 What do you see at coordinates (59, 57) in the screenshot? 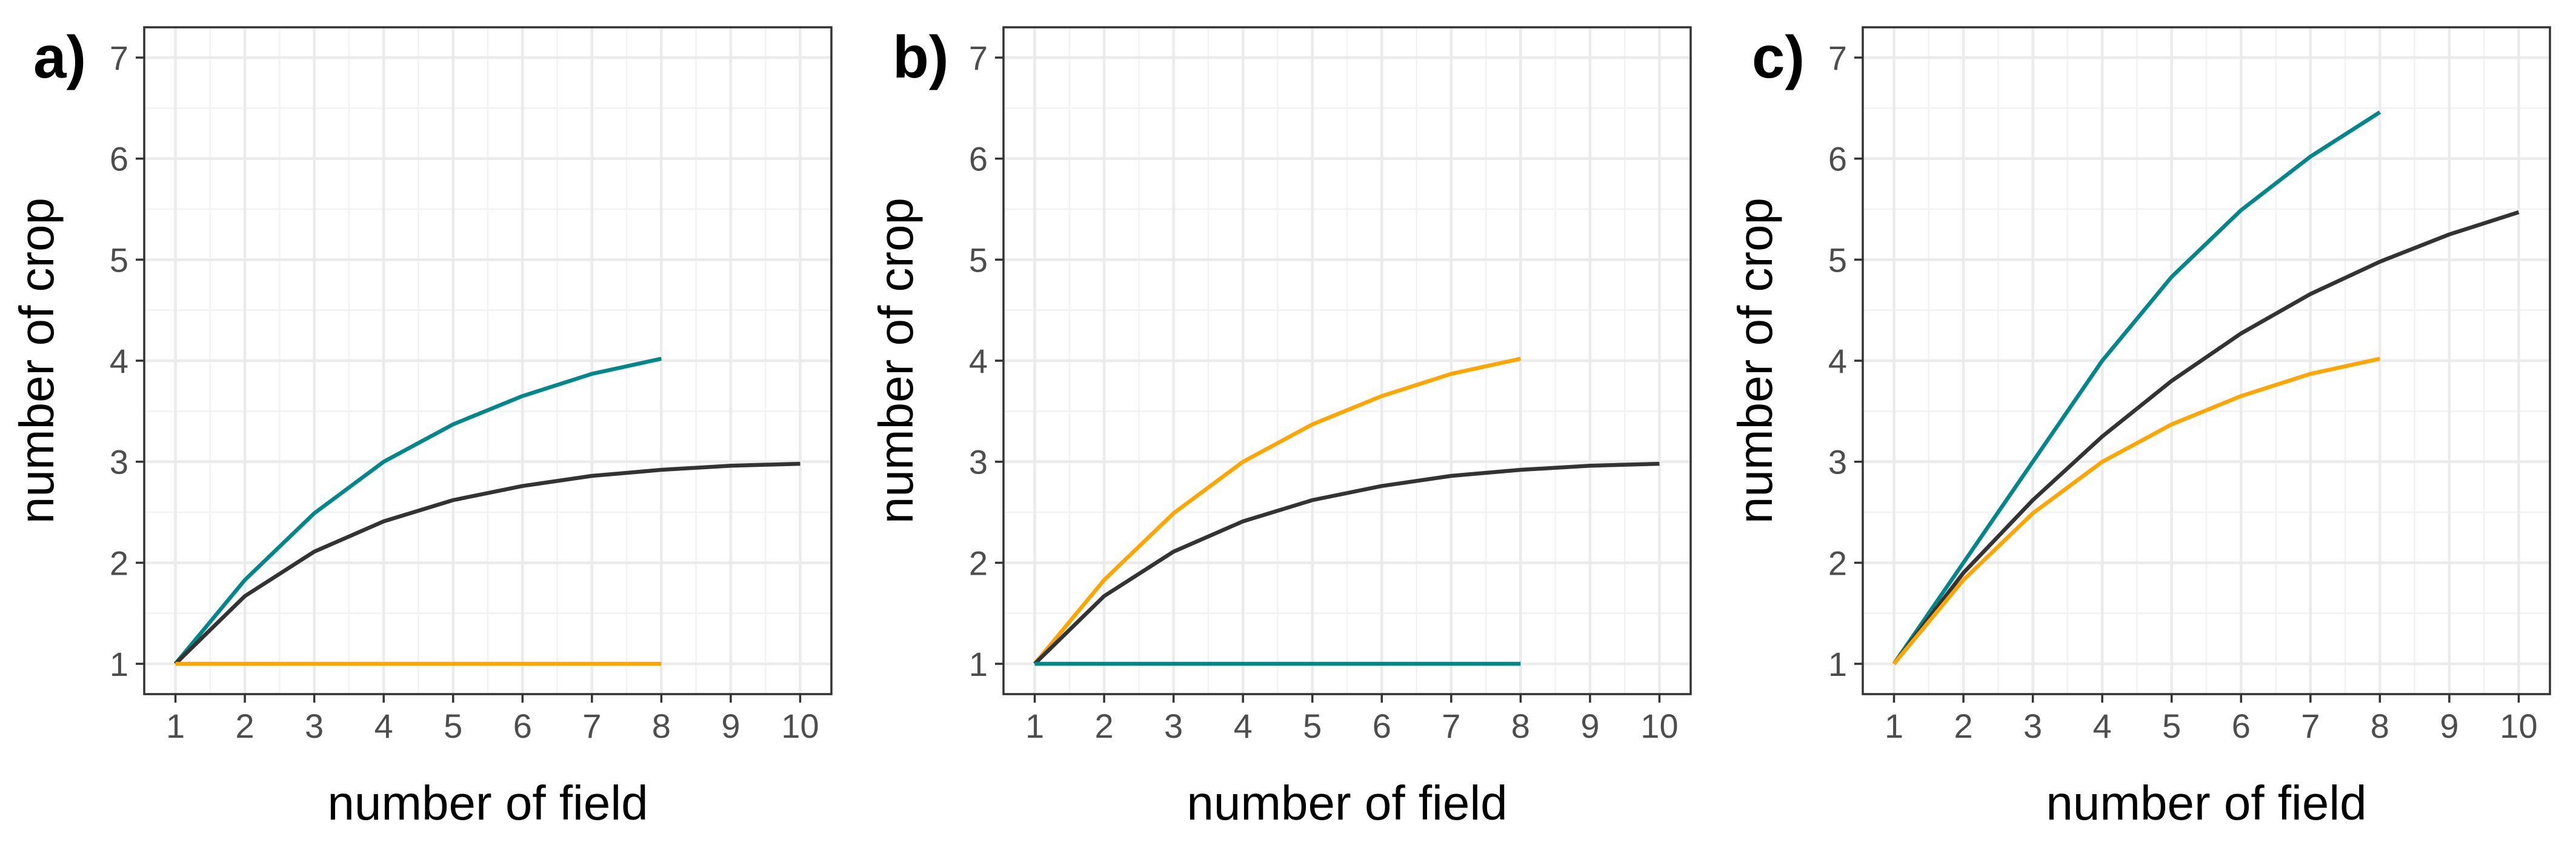
I see `panel-label: a)` at bounding box center [59, 57].